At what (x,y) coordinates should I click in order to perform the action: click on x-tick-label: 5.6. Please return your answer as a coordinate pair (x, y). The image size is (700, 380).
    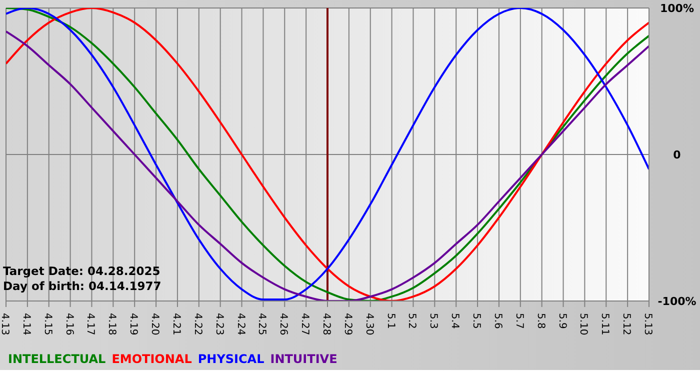
    Looking at the image, I should click on (497, 321).